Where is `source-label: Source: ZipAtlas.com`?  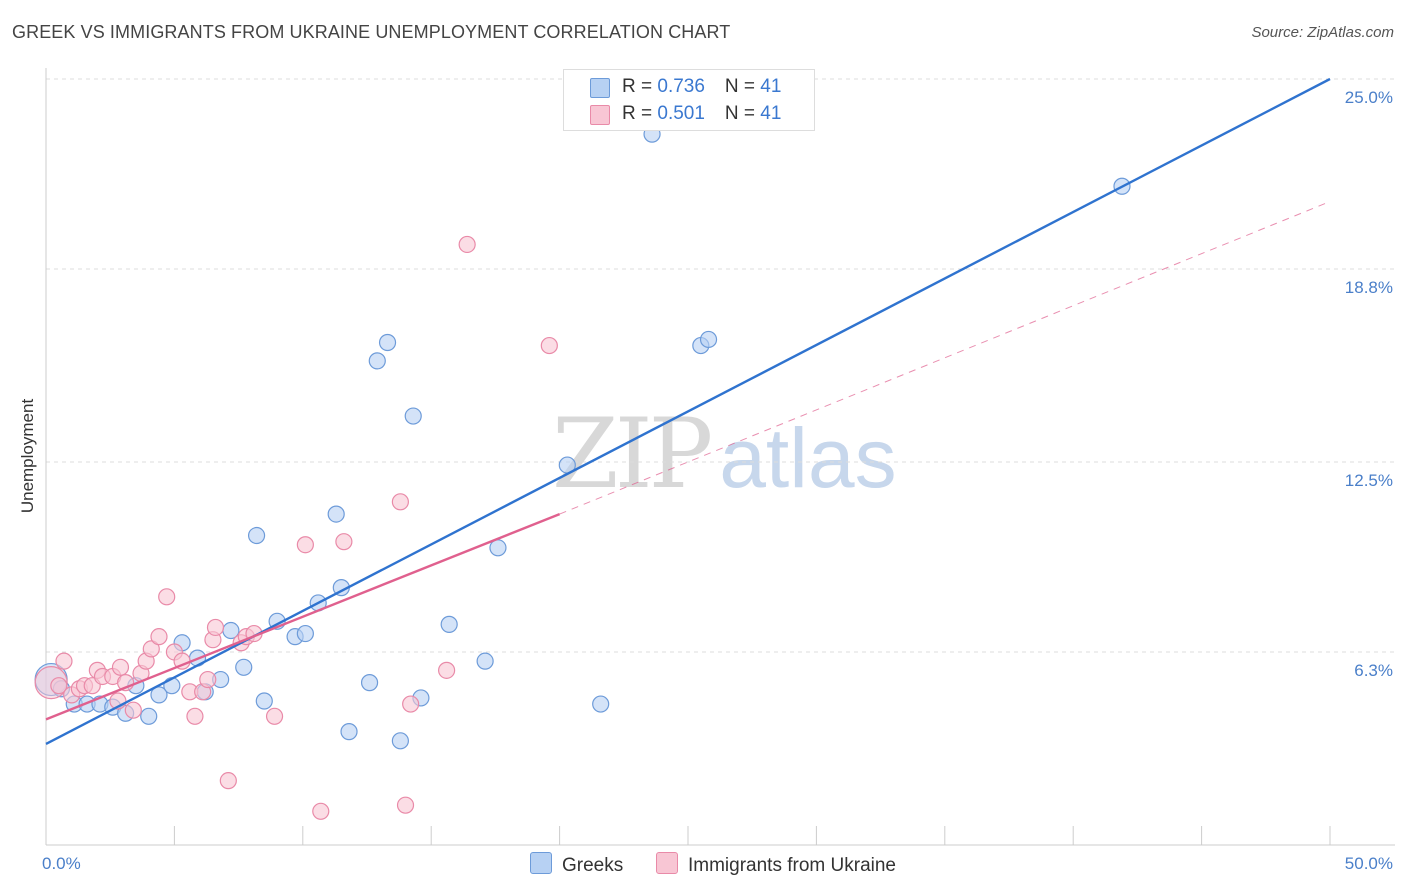
source-label: Source: ZipAtlas.com is located at coordinates (1322, 32).